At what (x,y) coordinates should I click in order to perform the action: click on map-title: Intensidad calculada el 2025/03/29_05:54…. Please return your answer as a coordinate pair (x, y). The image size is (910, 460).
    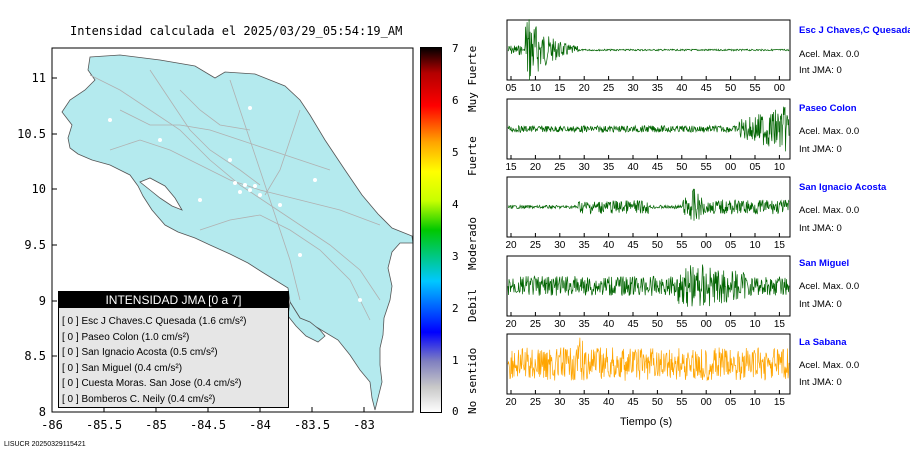
    Looking at the image, I should click on (236, 31).